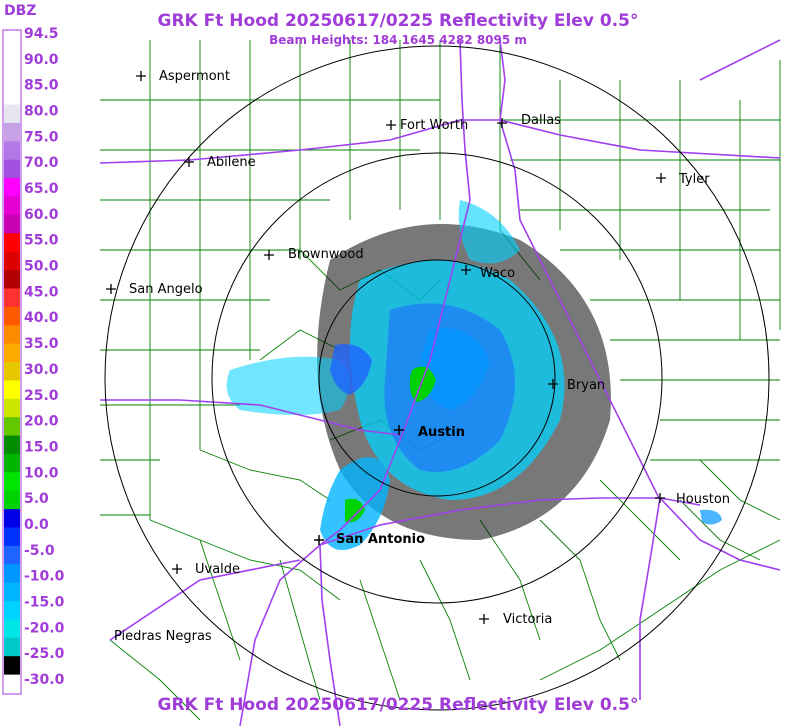  Describe the element at coordinates (41, 267) in the screenshot. I see `legend-tick-label: 50.0` at that location.